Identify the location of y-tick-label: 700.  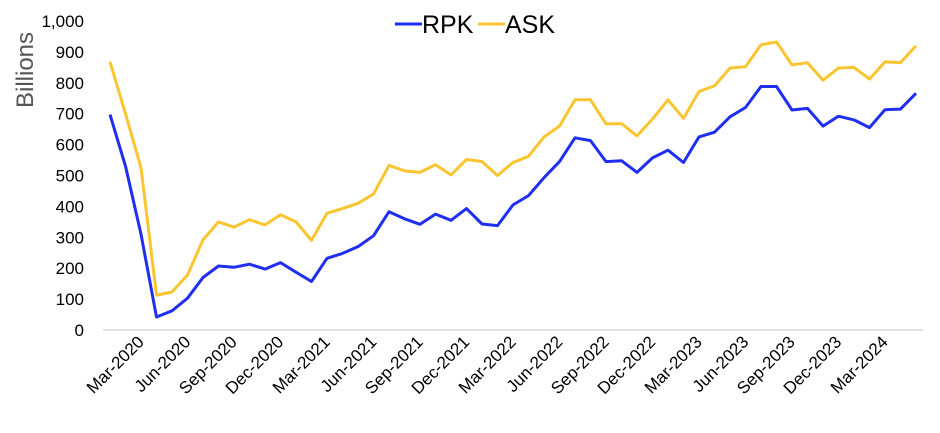
(70, 114).